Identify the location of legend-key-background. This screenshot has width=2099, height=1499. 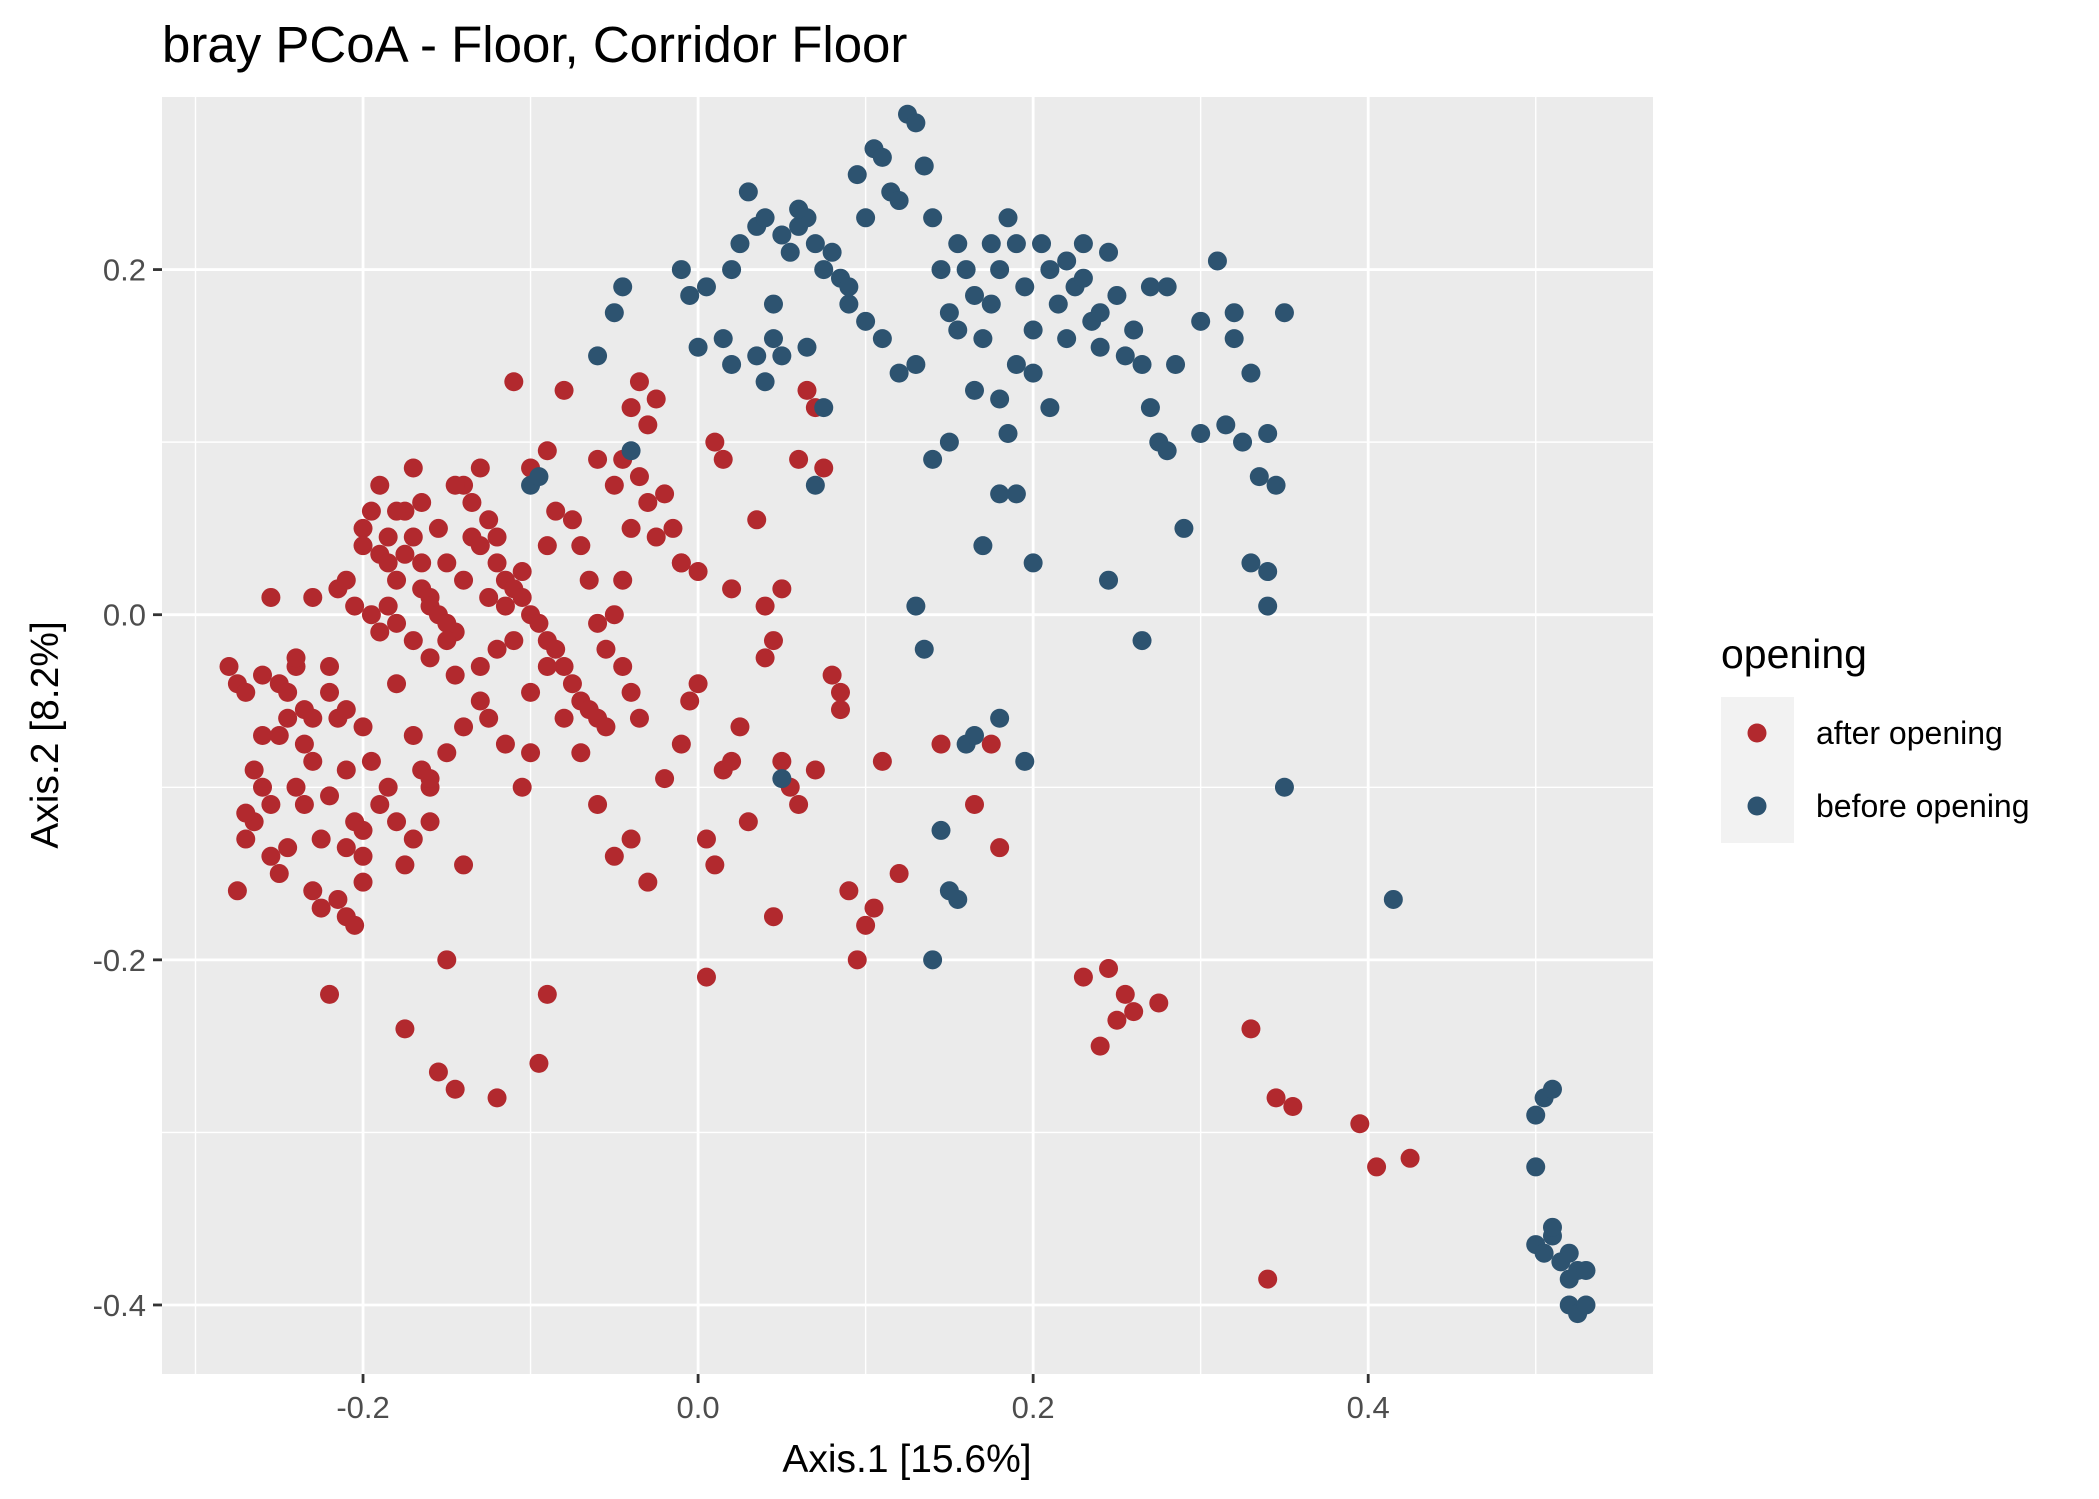
(1757, 770).